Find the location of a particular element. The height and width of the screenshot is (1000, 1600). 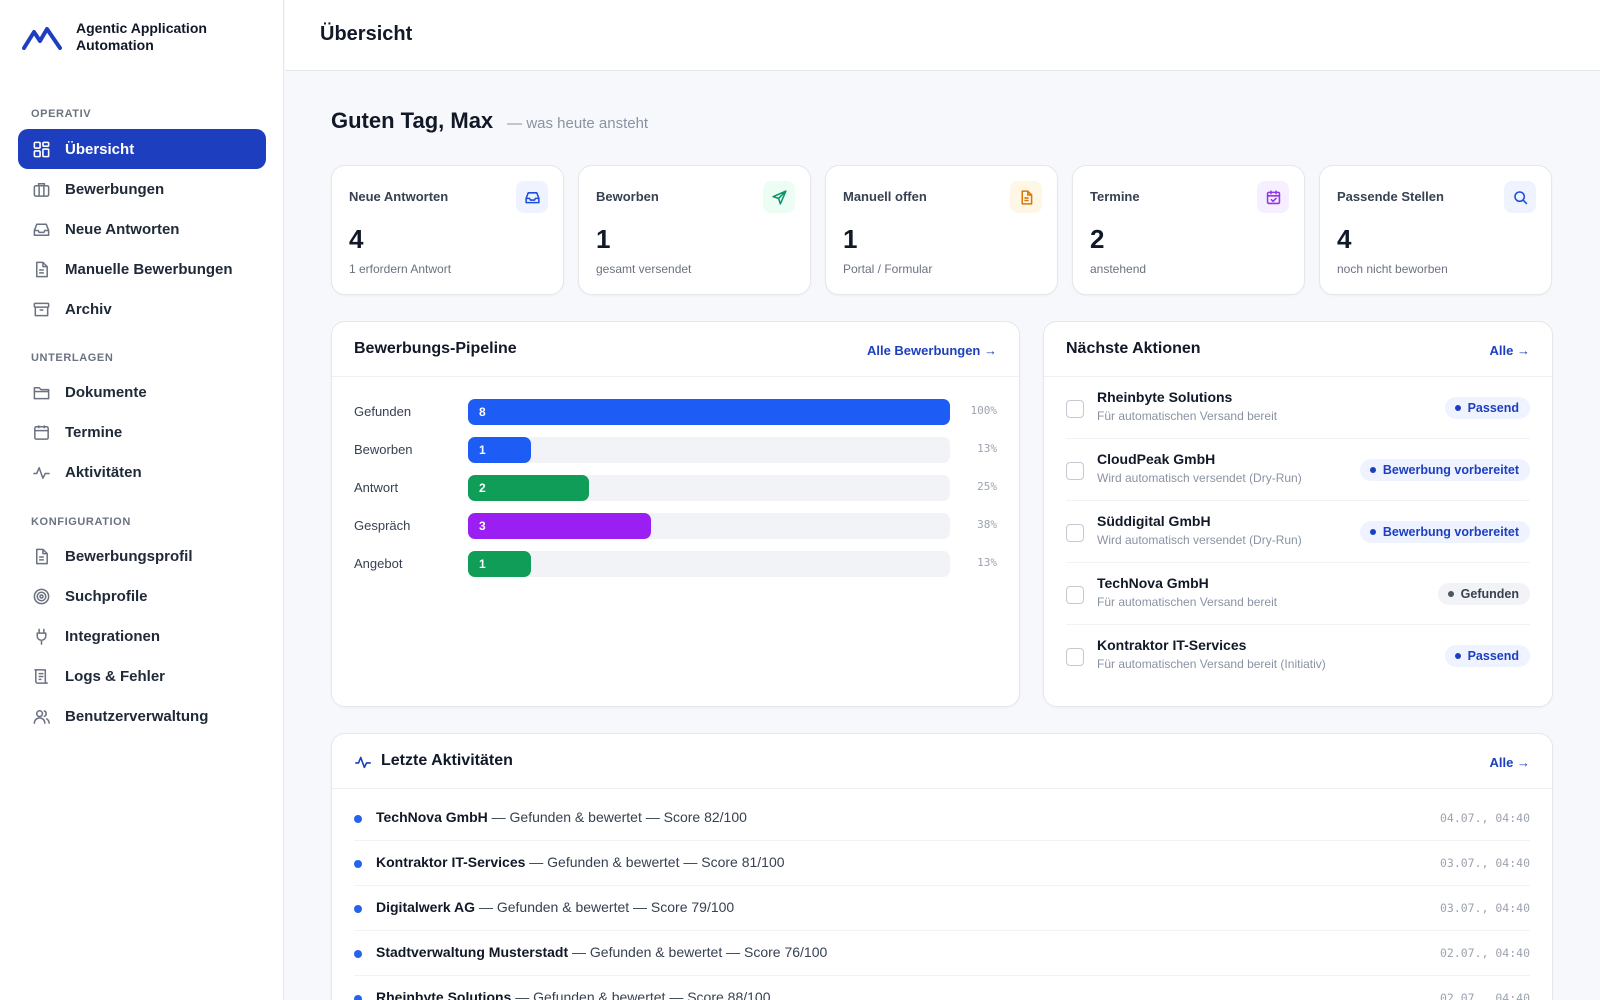

alle-aktivitaeten-link: Alle → is located at coordinates (1509, 762).